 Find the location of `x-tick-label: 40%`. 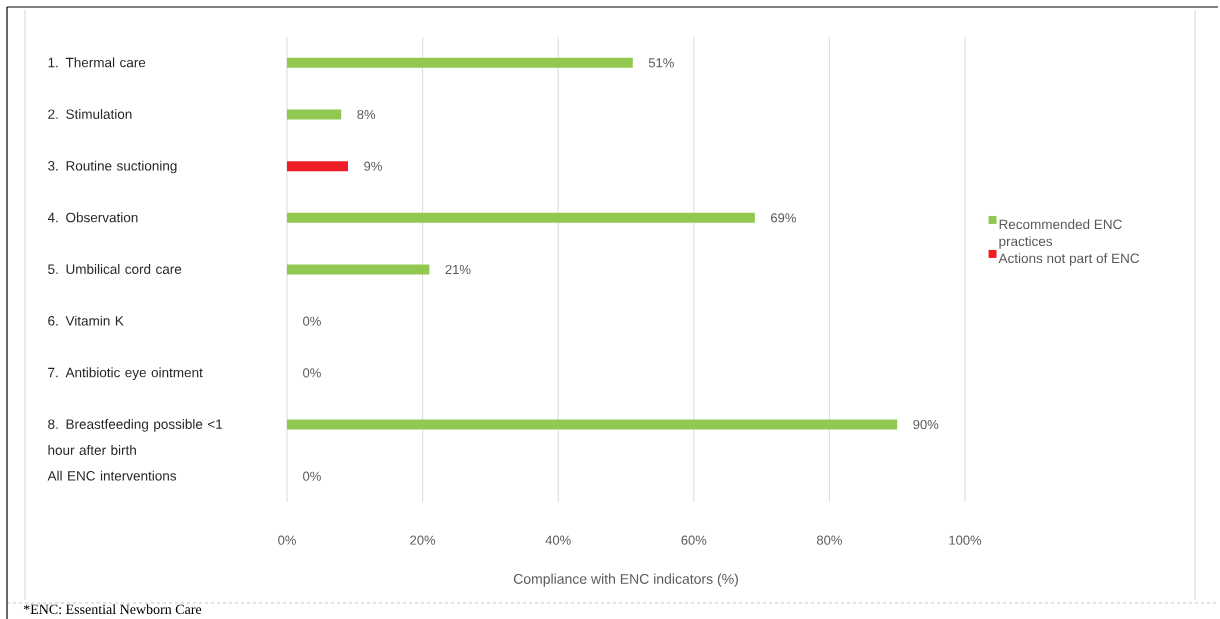

x-tick-label: 40% is located at coordinates (558, 540).